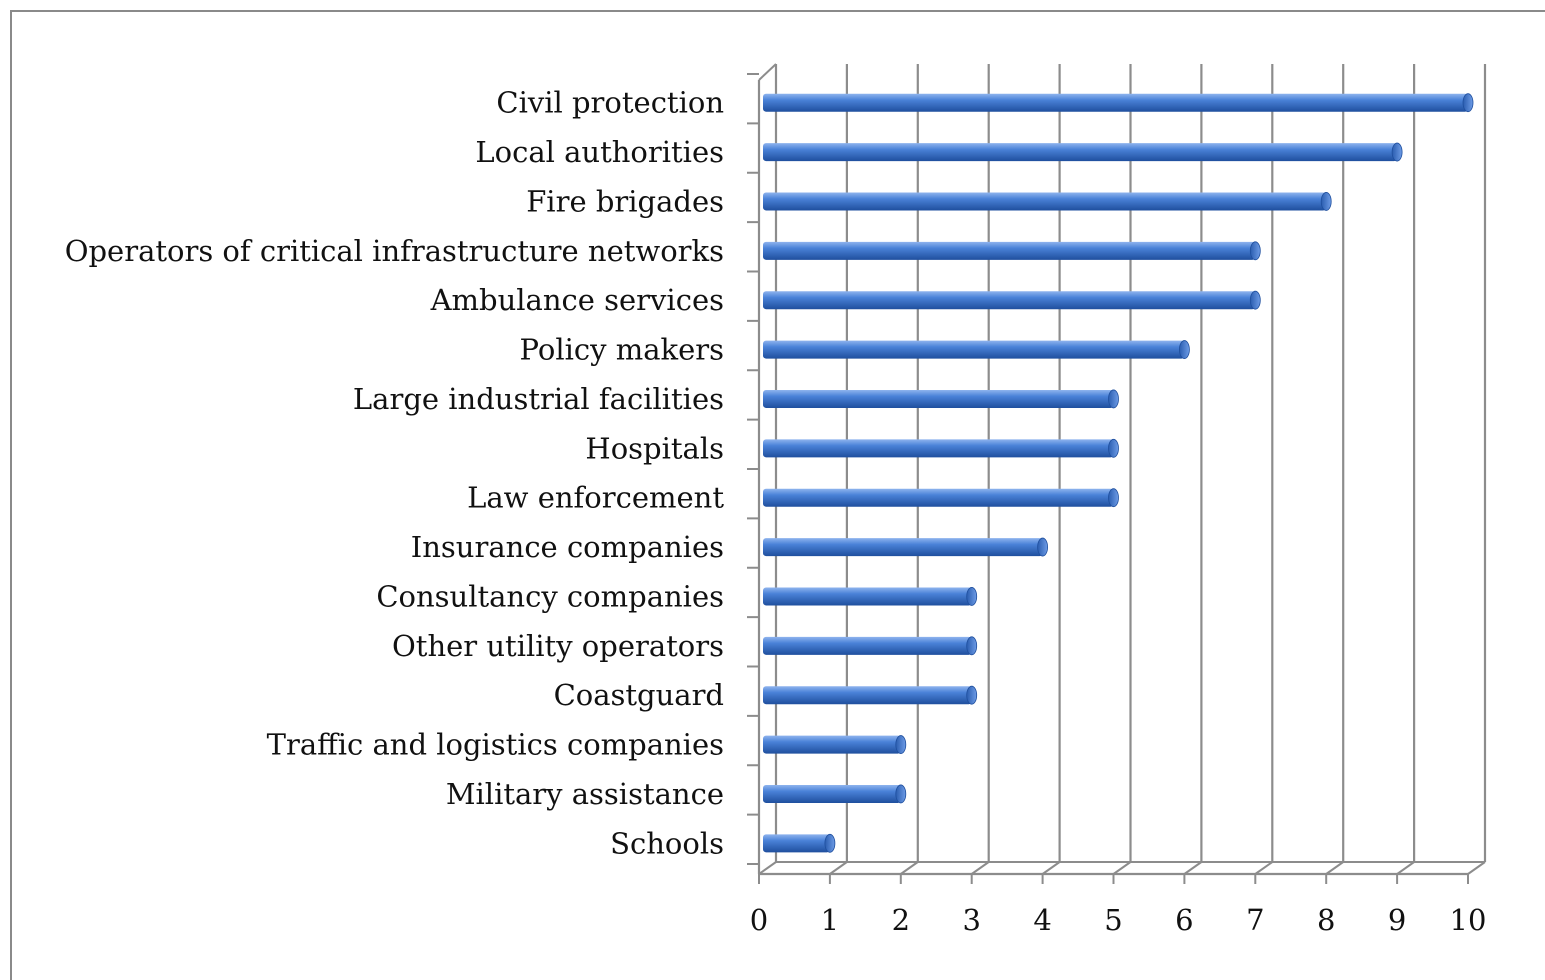 This screenshot has height=980, width=1545. I want to click on bar-operators-of-critical-infrastructure-networks, so click(1012, 251).